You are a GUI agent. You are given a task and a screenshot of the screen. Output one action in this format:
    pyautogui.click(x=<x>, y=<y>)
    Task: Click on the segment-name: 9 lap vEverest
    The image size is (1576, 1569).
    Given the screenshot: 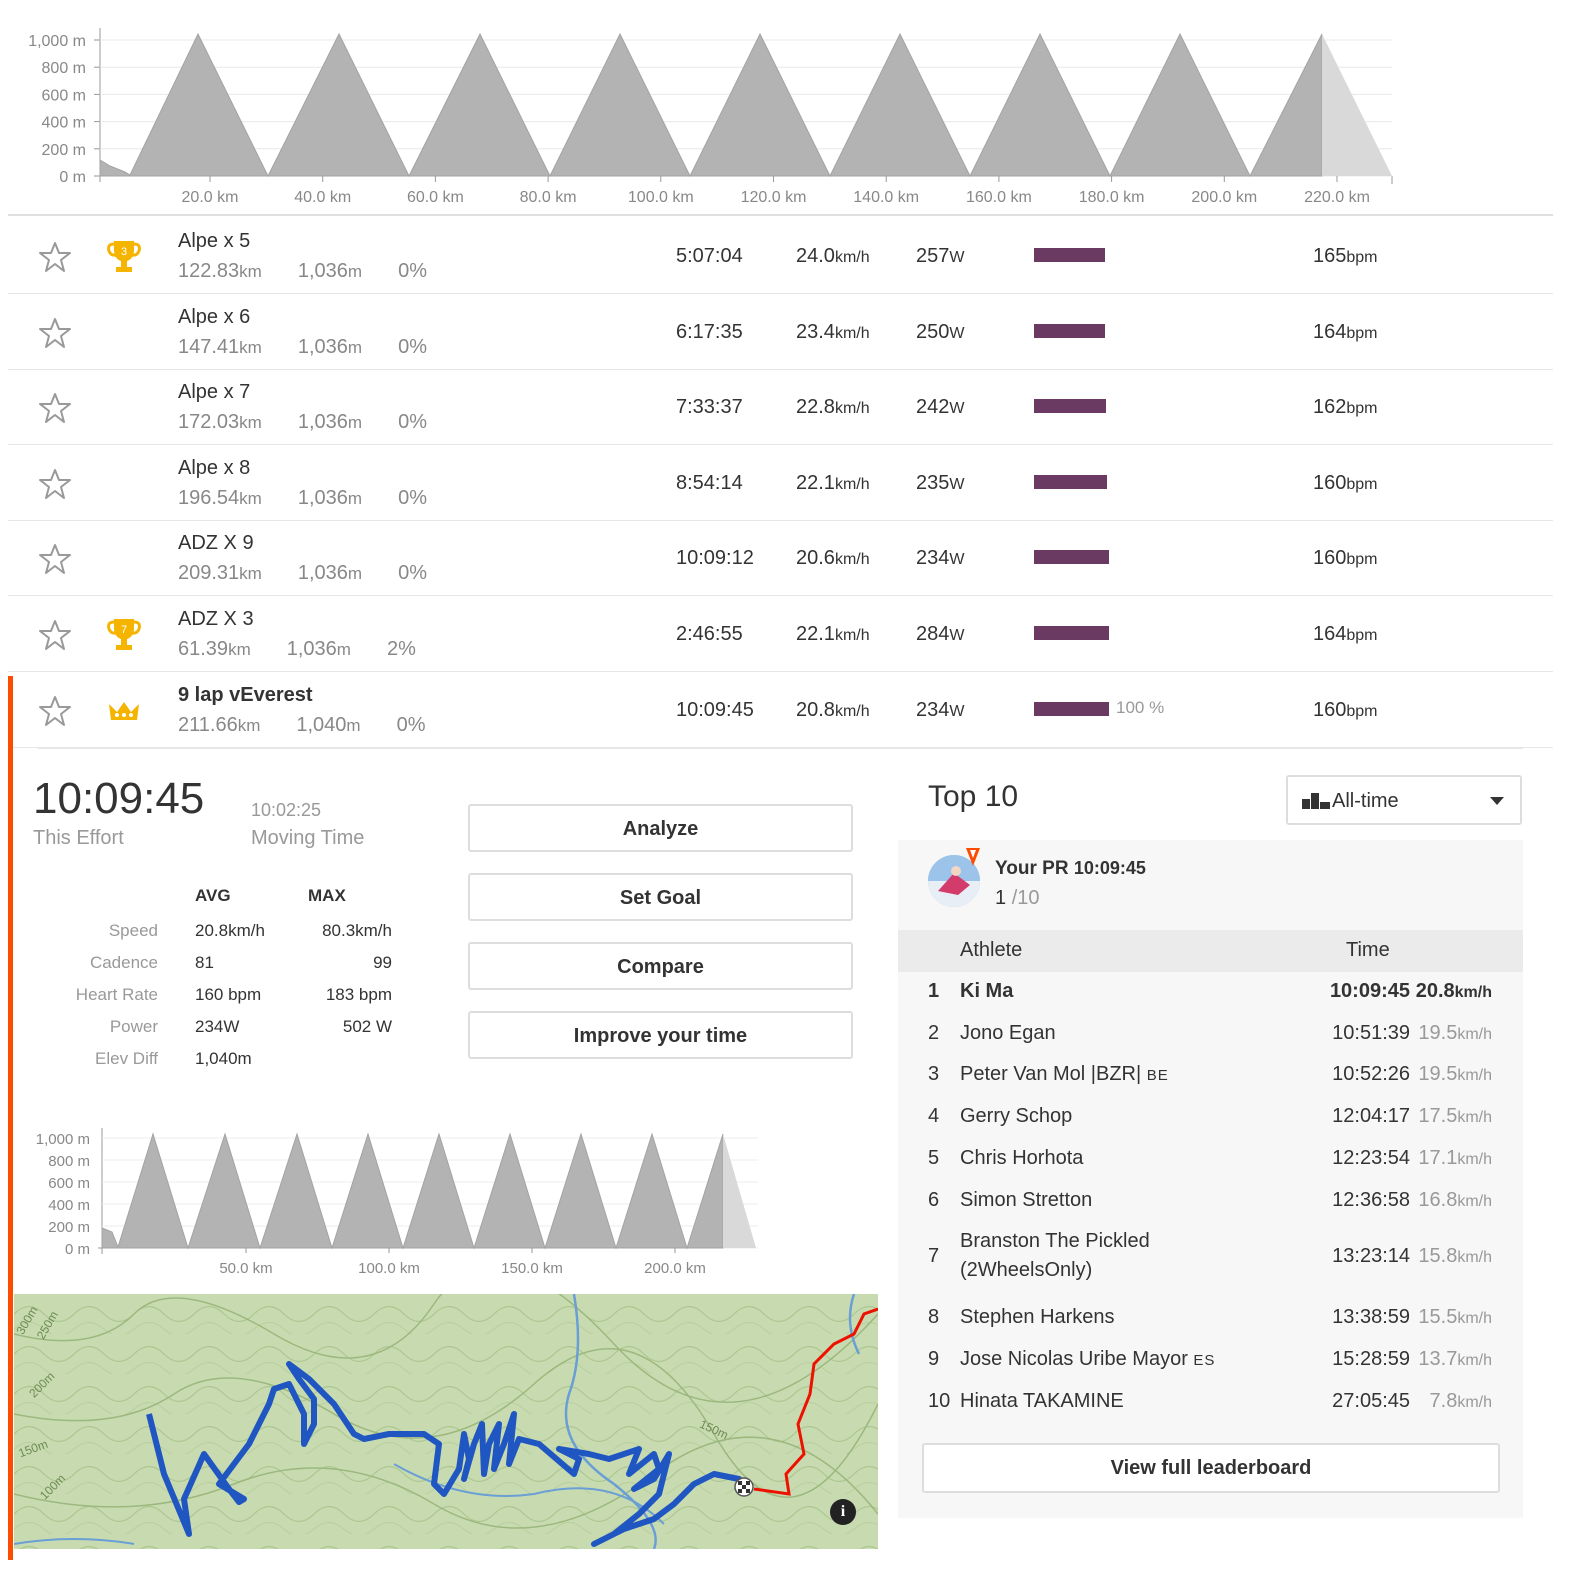 What is the action you would take?
    pyautogui.click(x=245, y=694)
    